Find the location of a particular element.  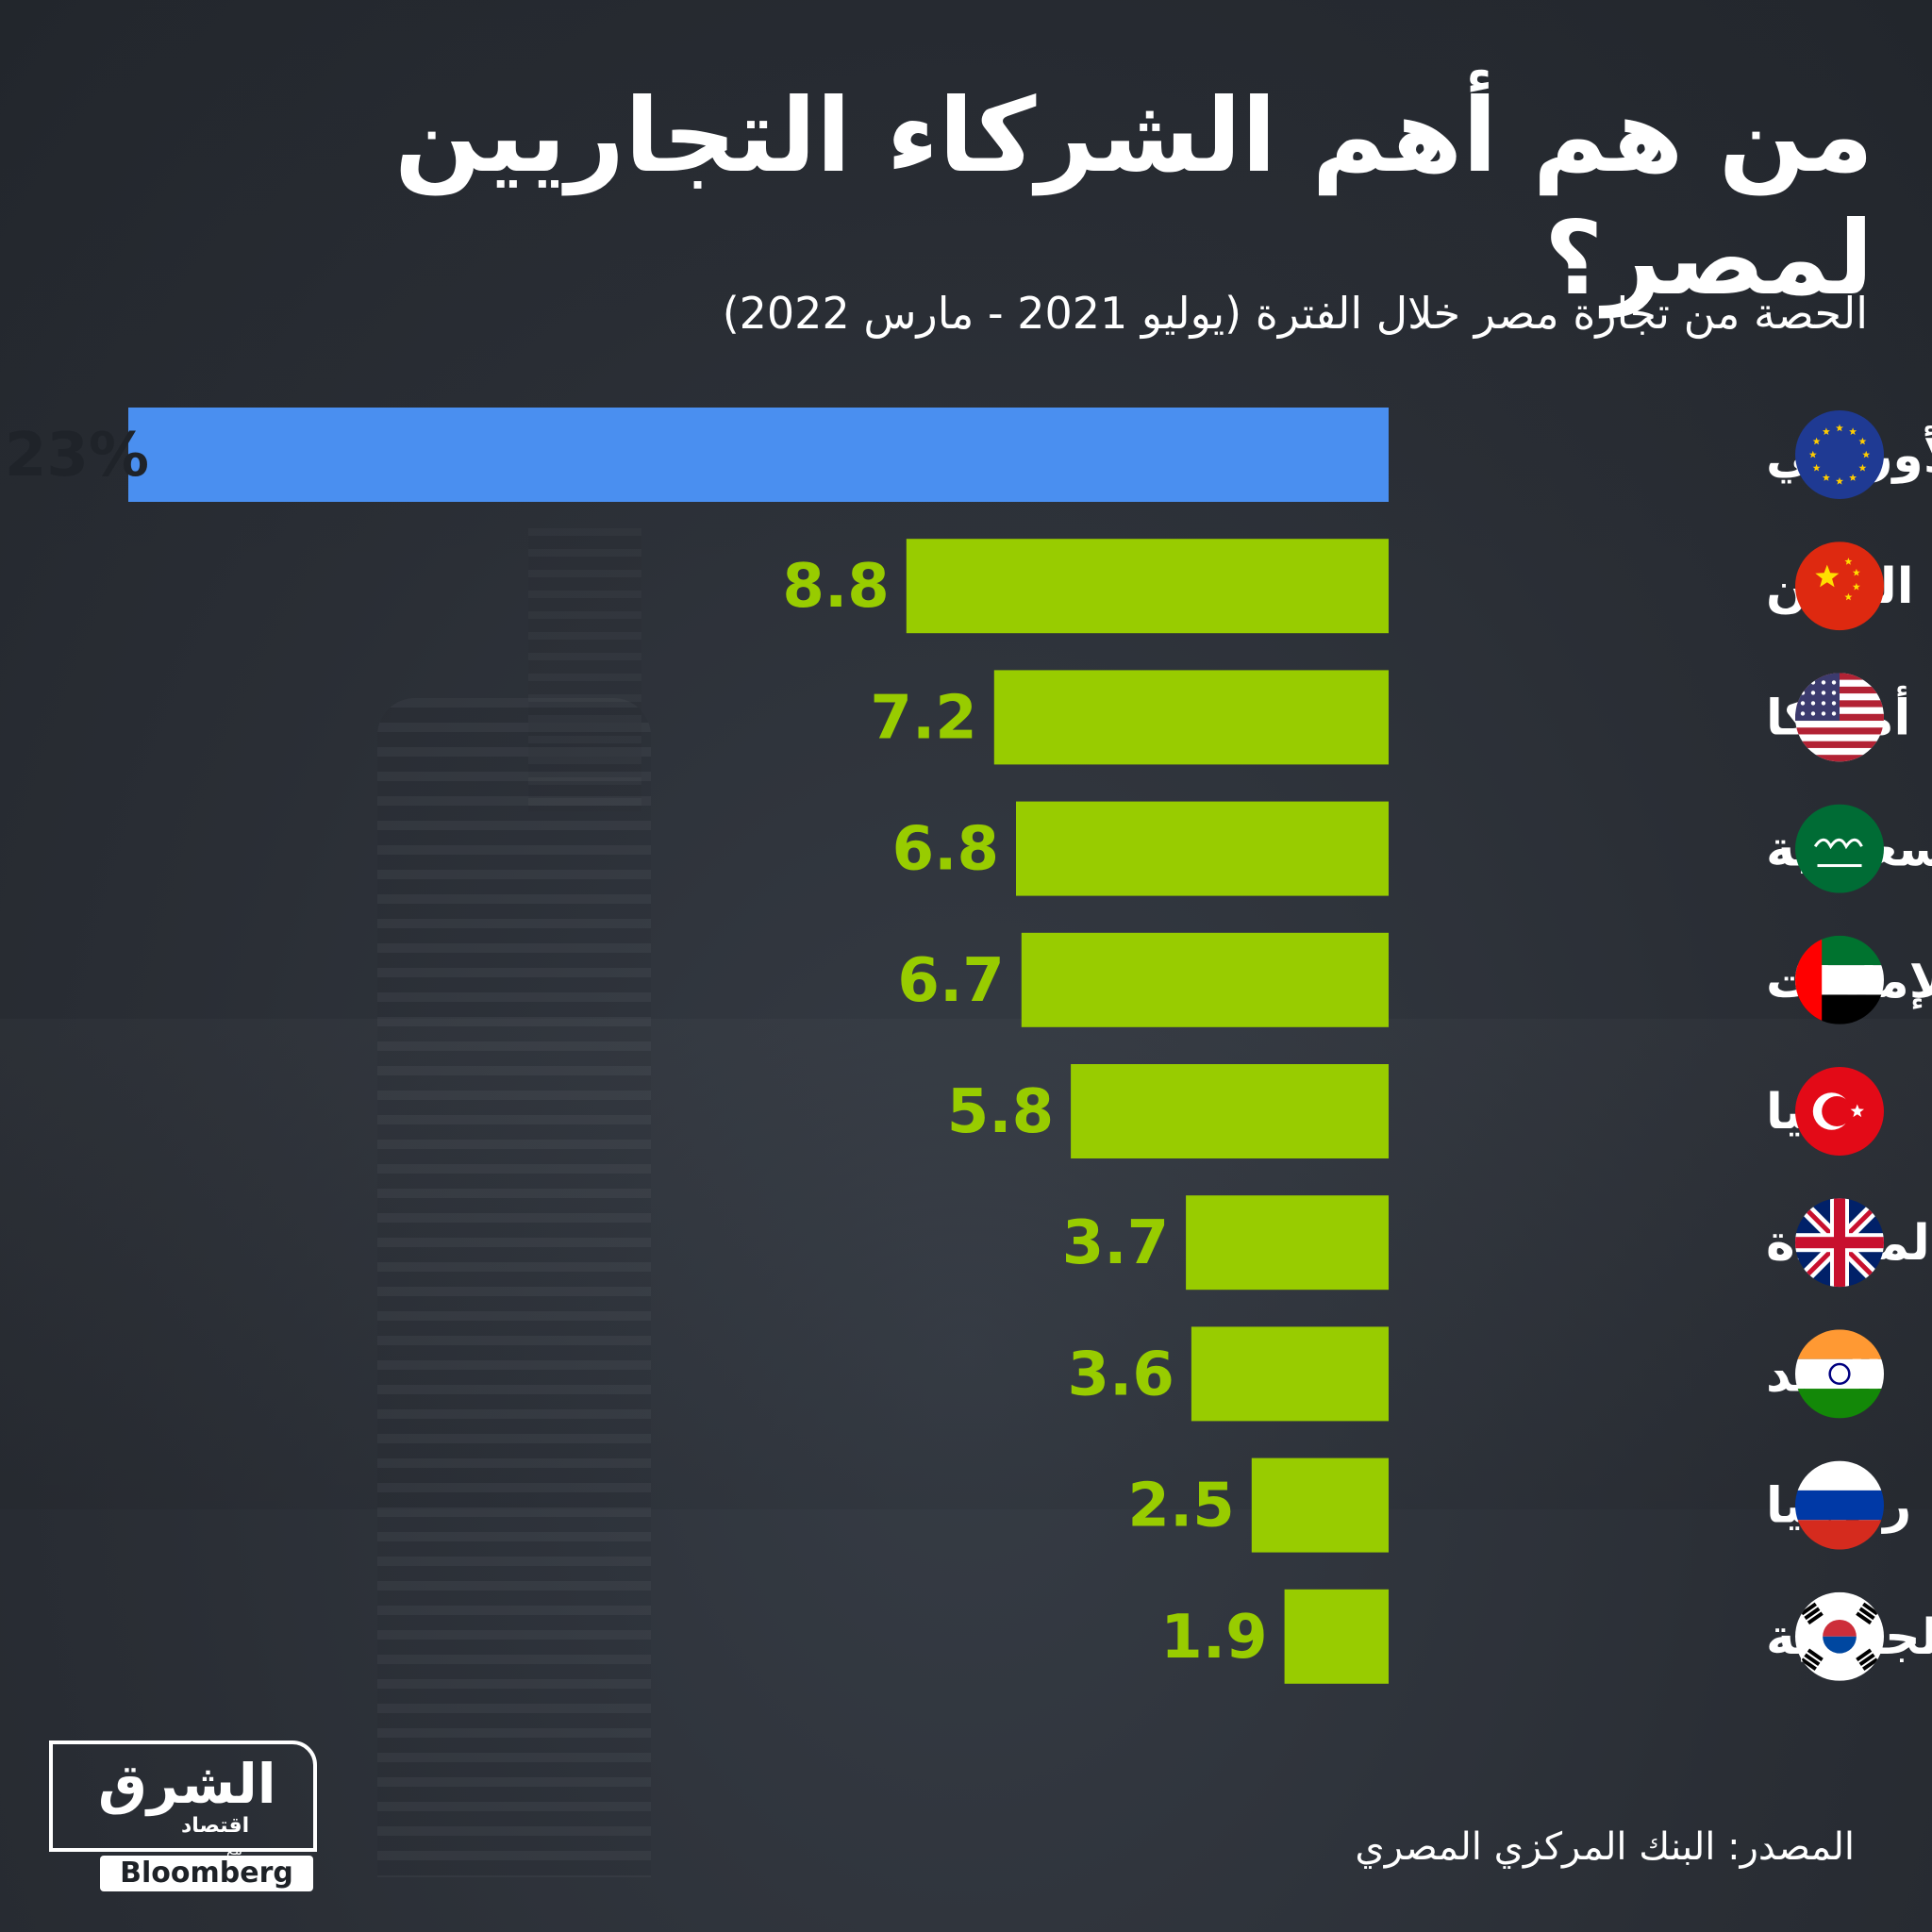

logo-main-text: الشرق is located at coordinates (187, 1784).